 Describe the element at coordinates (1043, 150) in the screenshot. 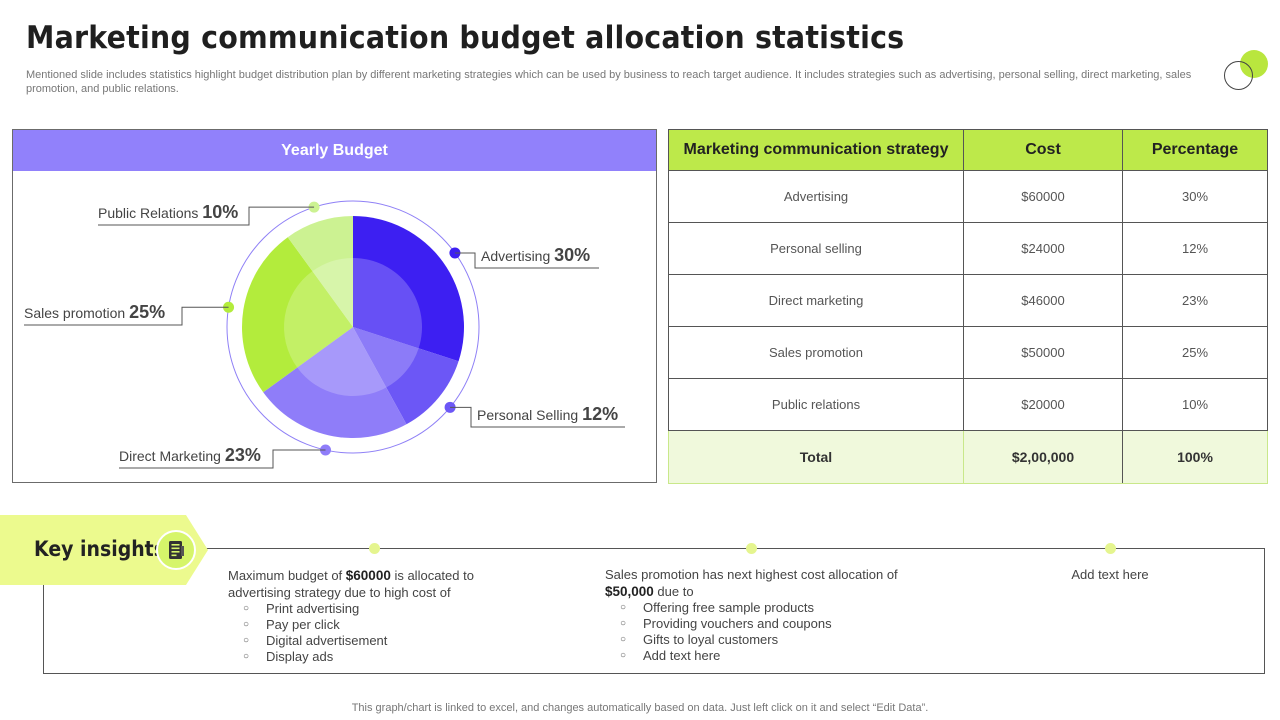

I see `header-cost: Cost` at that location.